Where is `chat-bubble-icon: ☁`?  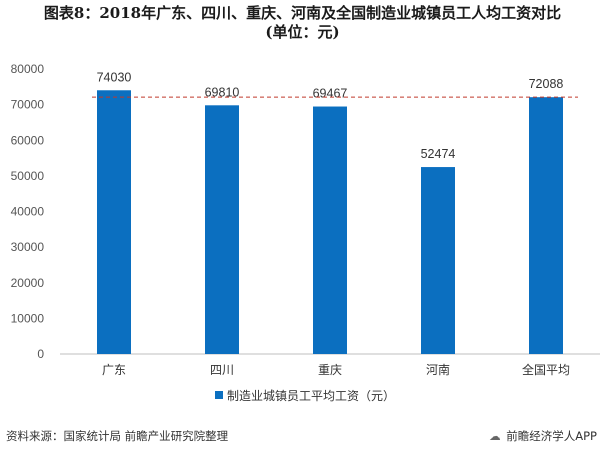
chat-bubble-icon: ☁ is located at coordinates (495, 436).